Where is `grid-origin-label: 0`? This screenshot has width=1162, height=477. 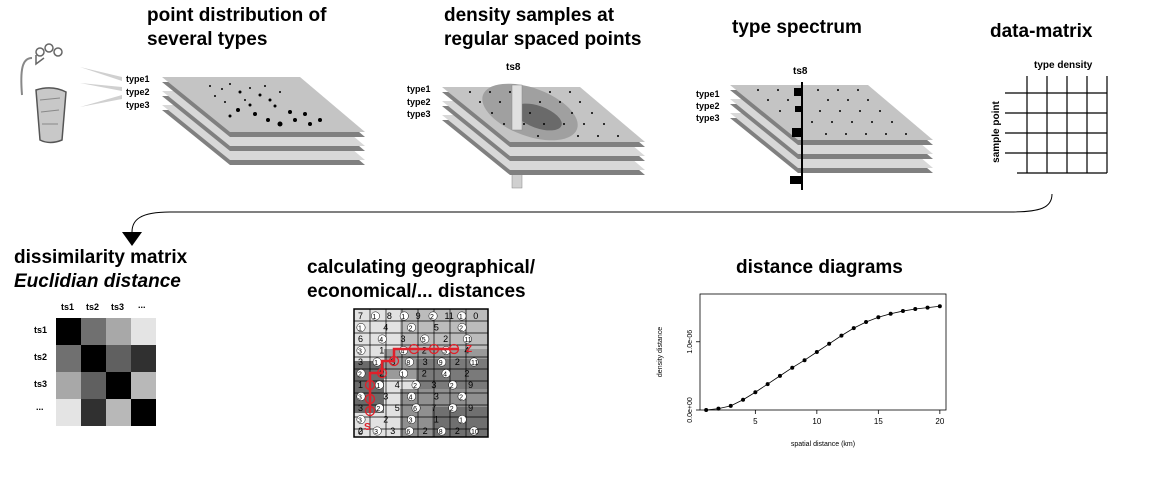
grid-origin-label: 0 is located at coordinates (360, 432).